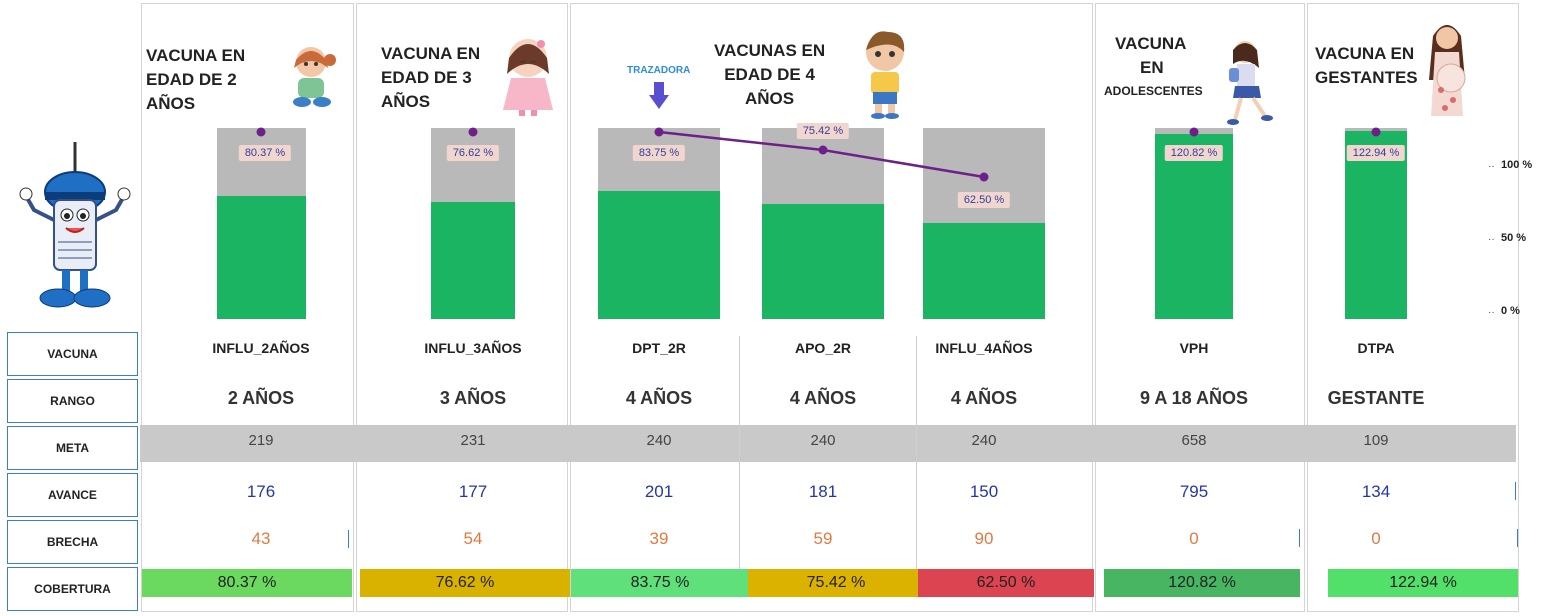  I want to click on pregnant-woman-icon, so click(1447, 70).